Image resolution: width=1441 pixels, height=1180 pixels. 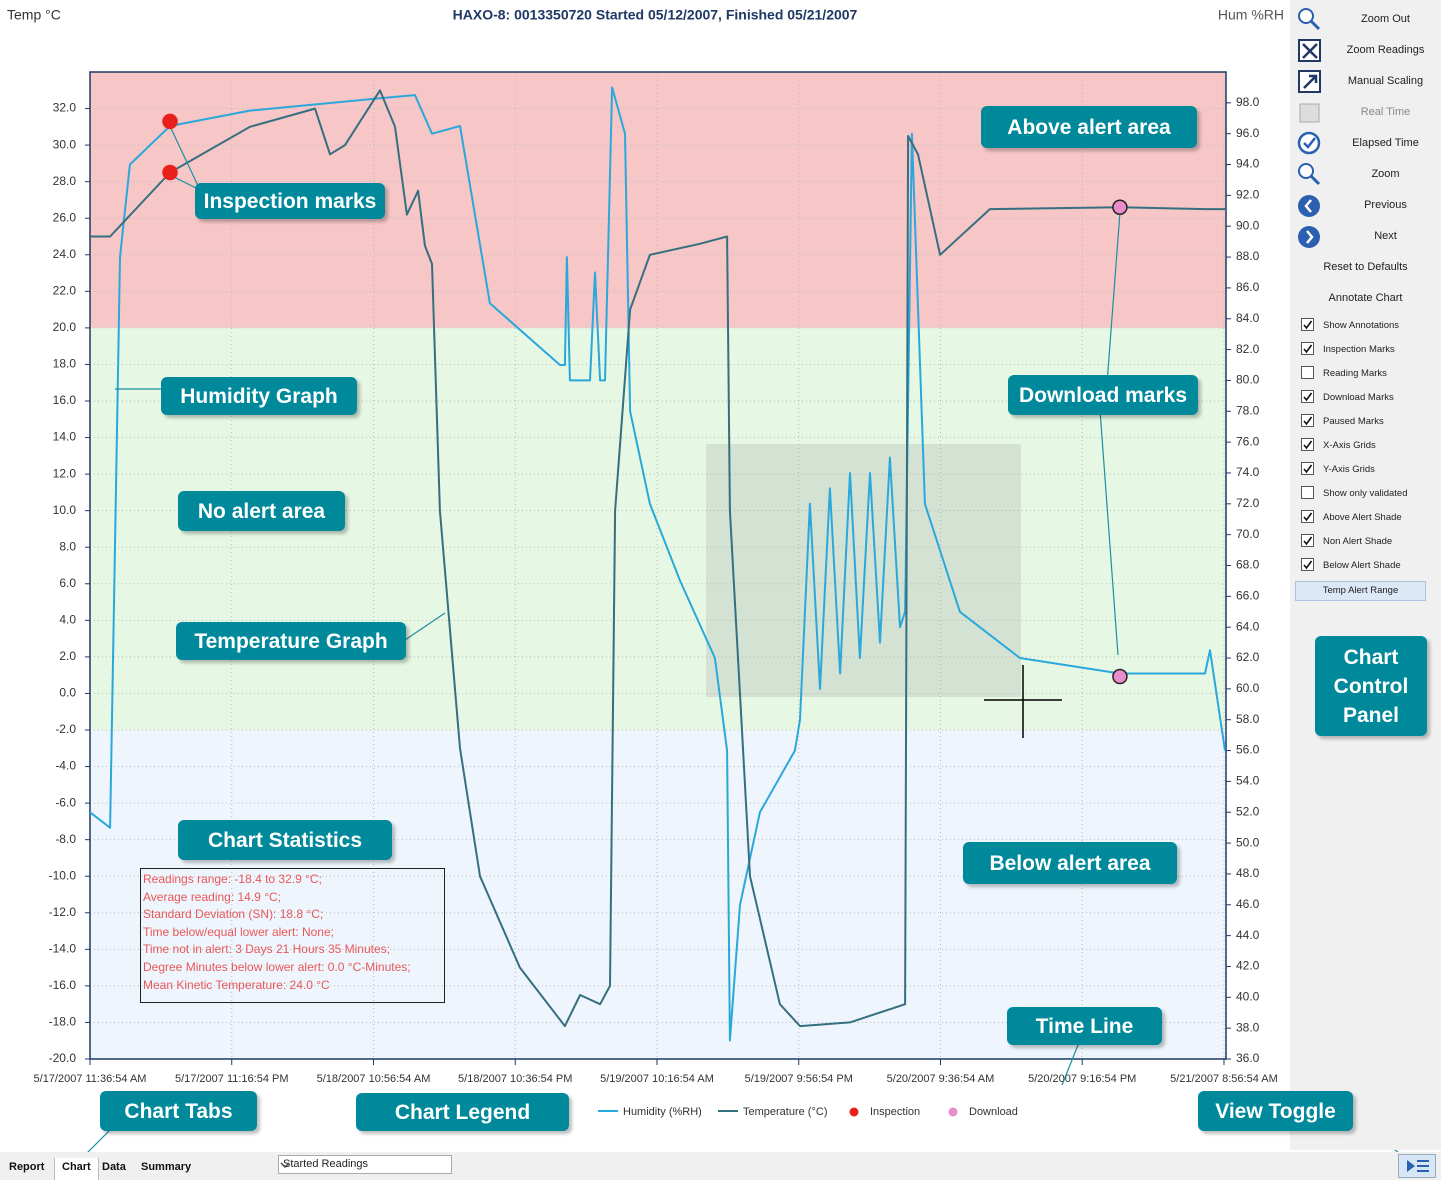 What do you see at coordinates (365, 1164) in the screenshot?
I see `dropdown: Started Readings` at bounding box center [365, 1164].